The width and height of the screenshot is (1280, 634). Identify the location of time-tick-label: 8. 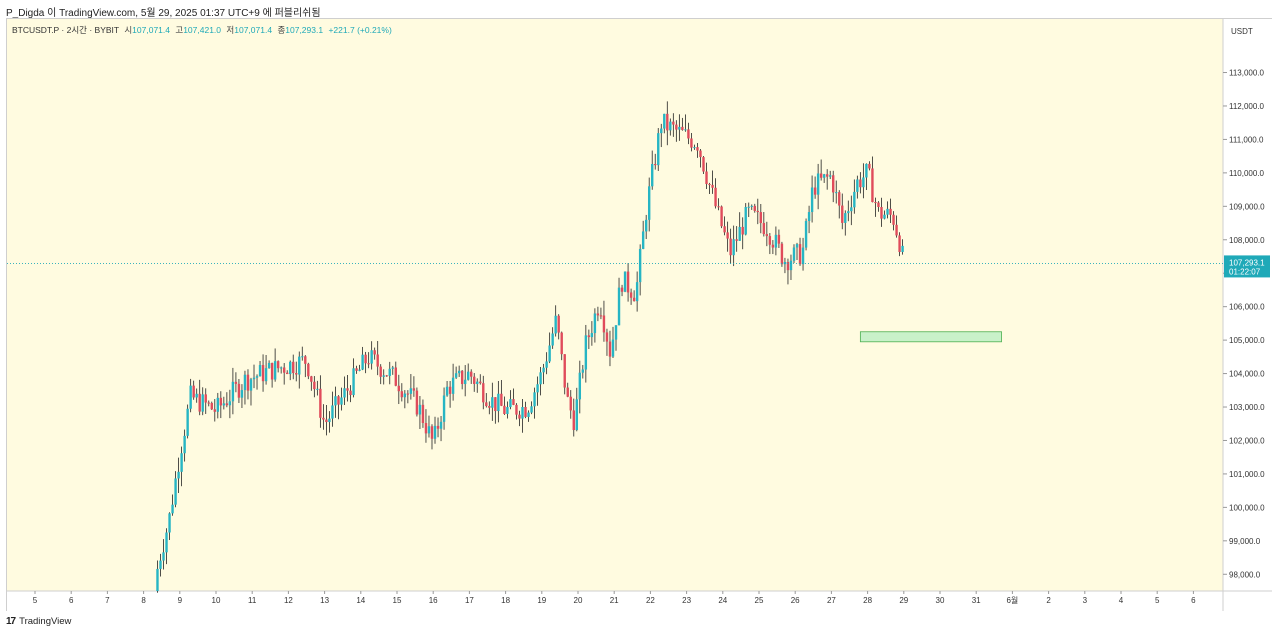
(143, 600).